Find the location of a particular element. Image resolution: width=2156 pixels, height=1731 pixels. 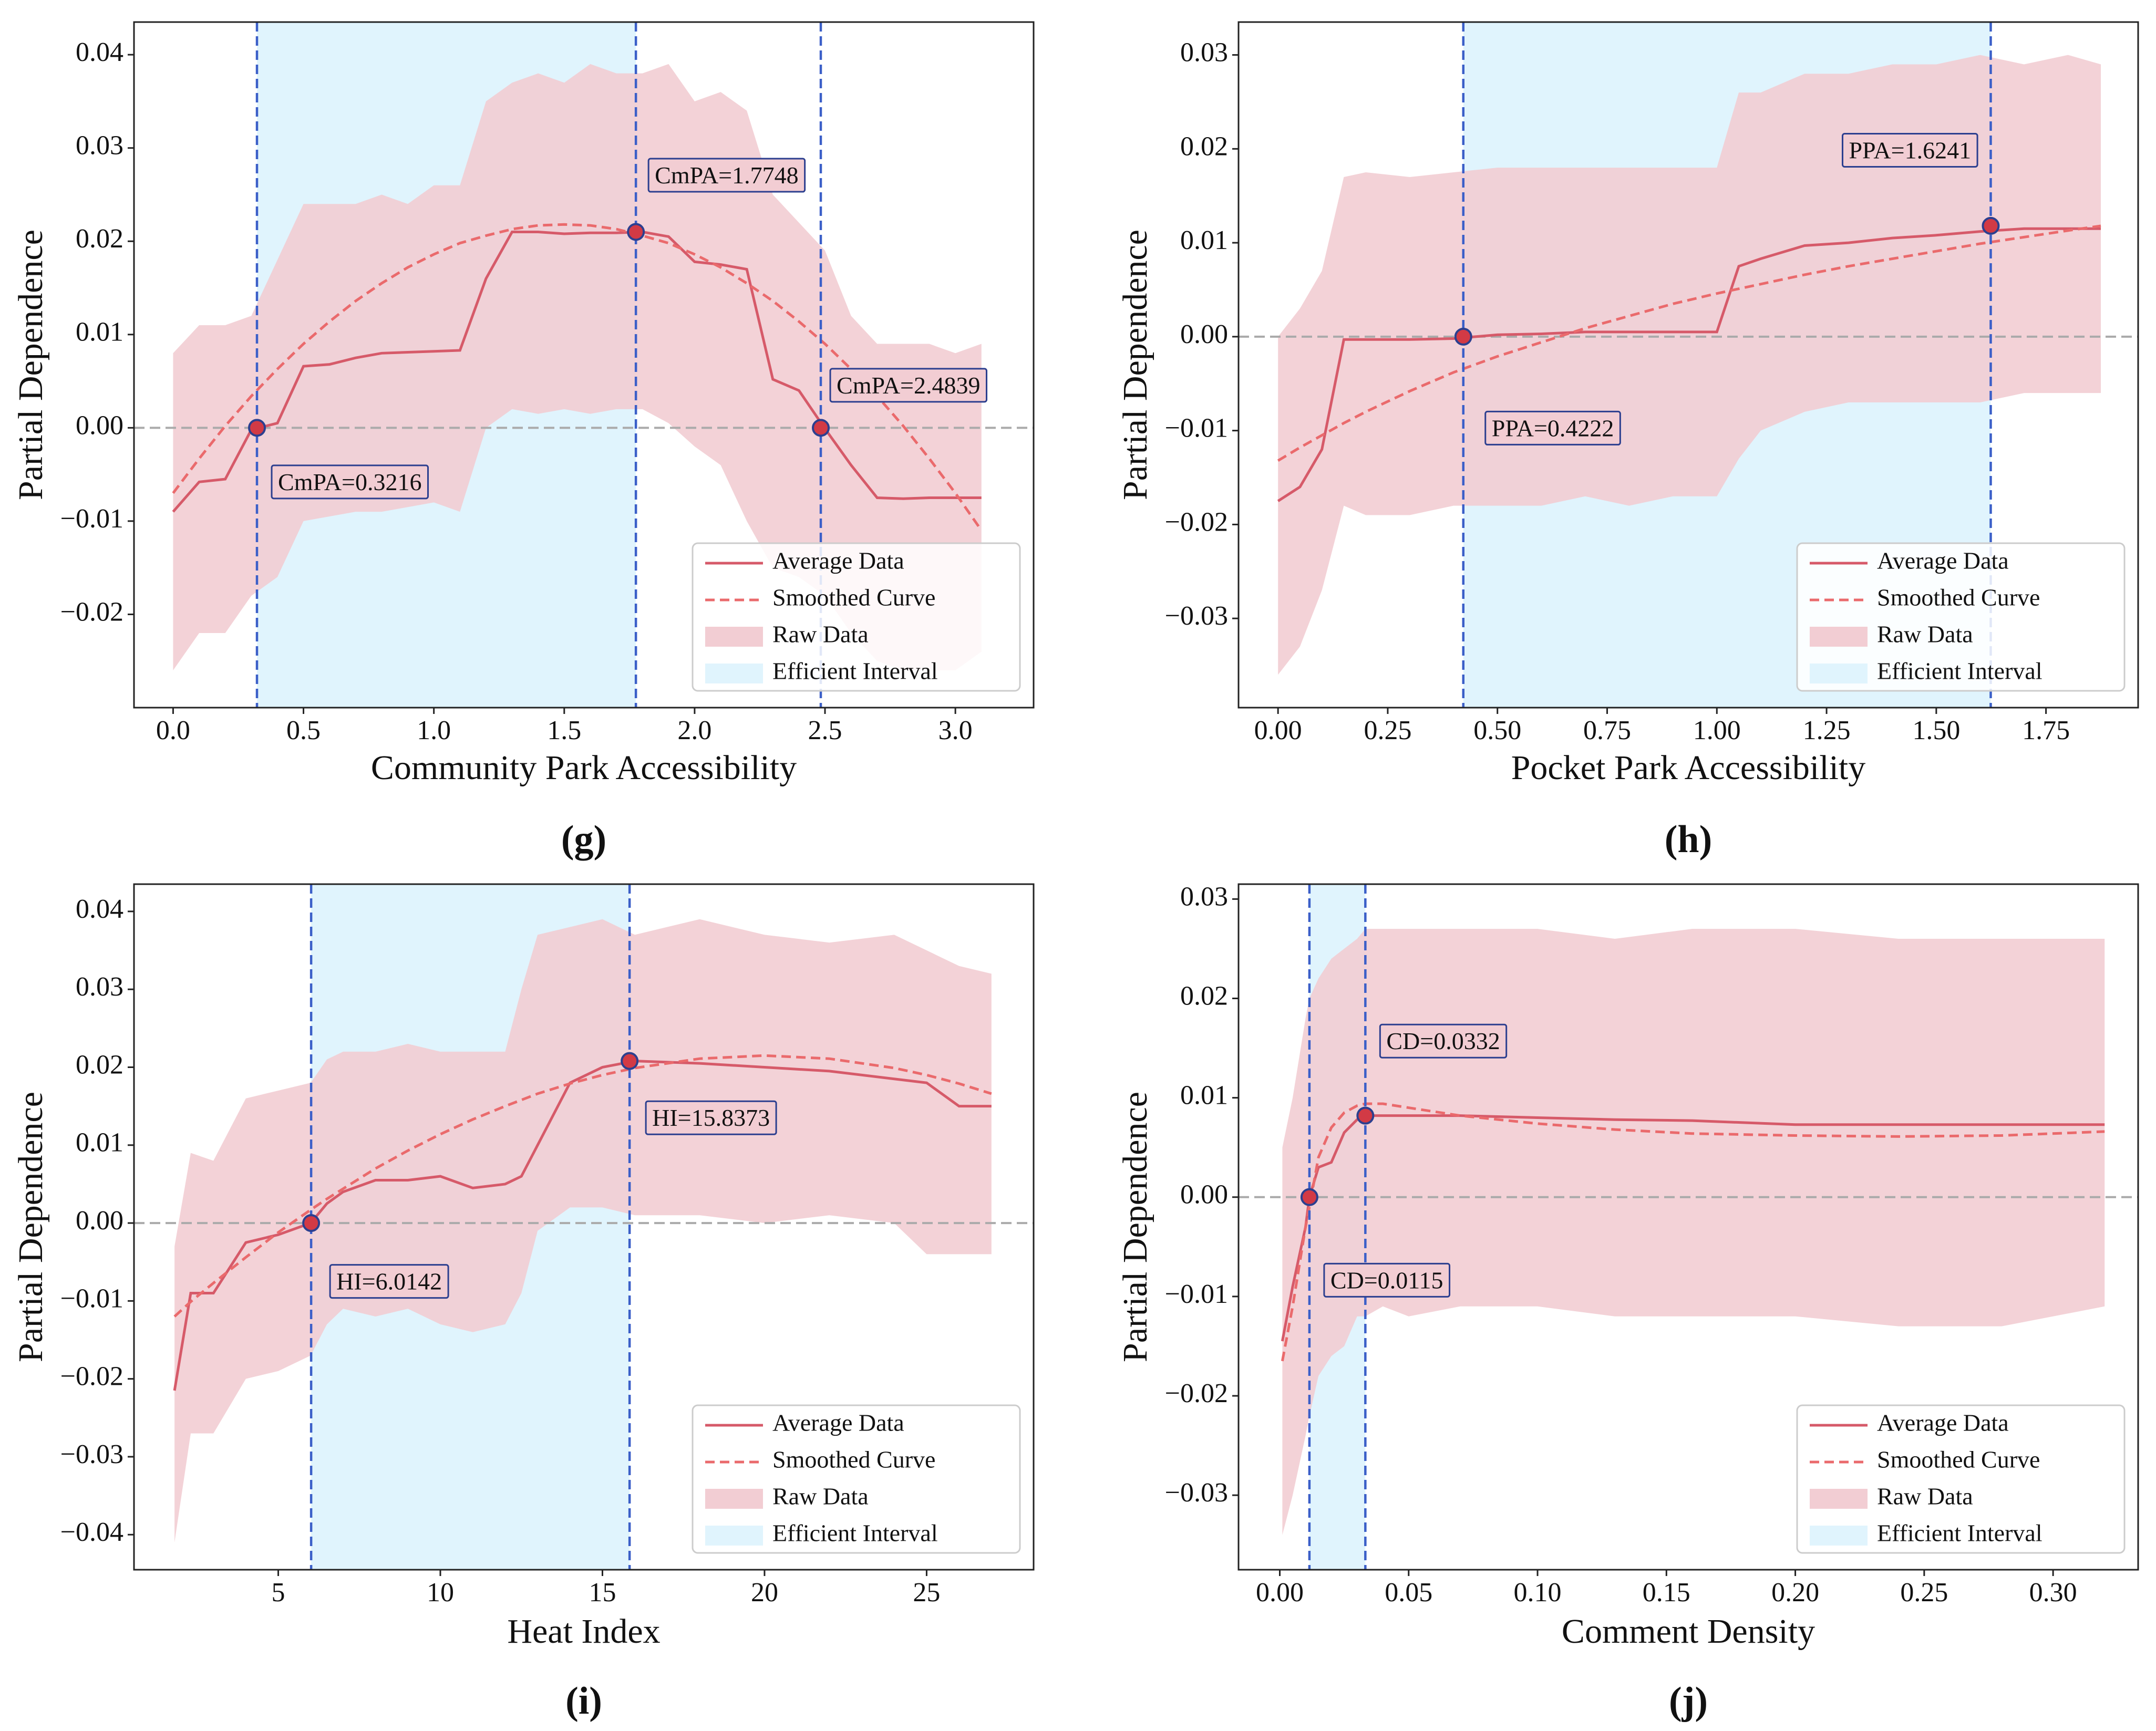

x-axis-label: Comment Density is located at coordinates (1689, 1631).